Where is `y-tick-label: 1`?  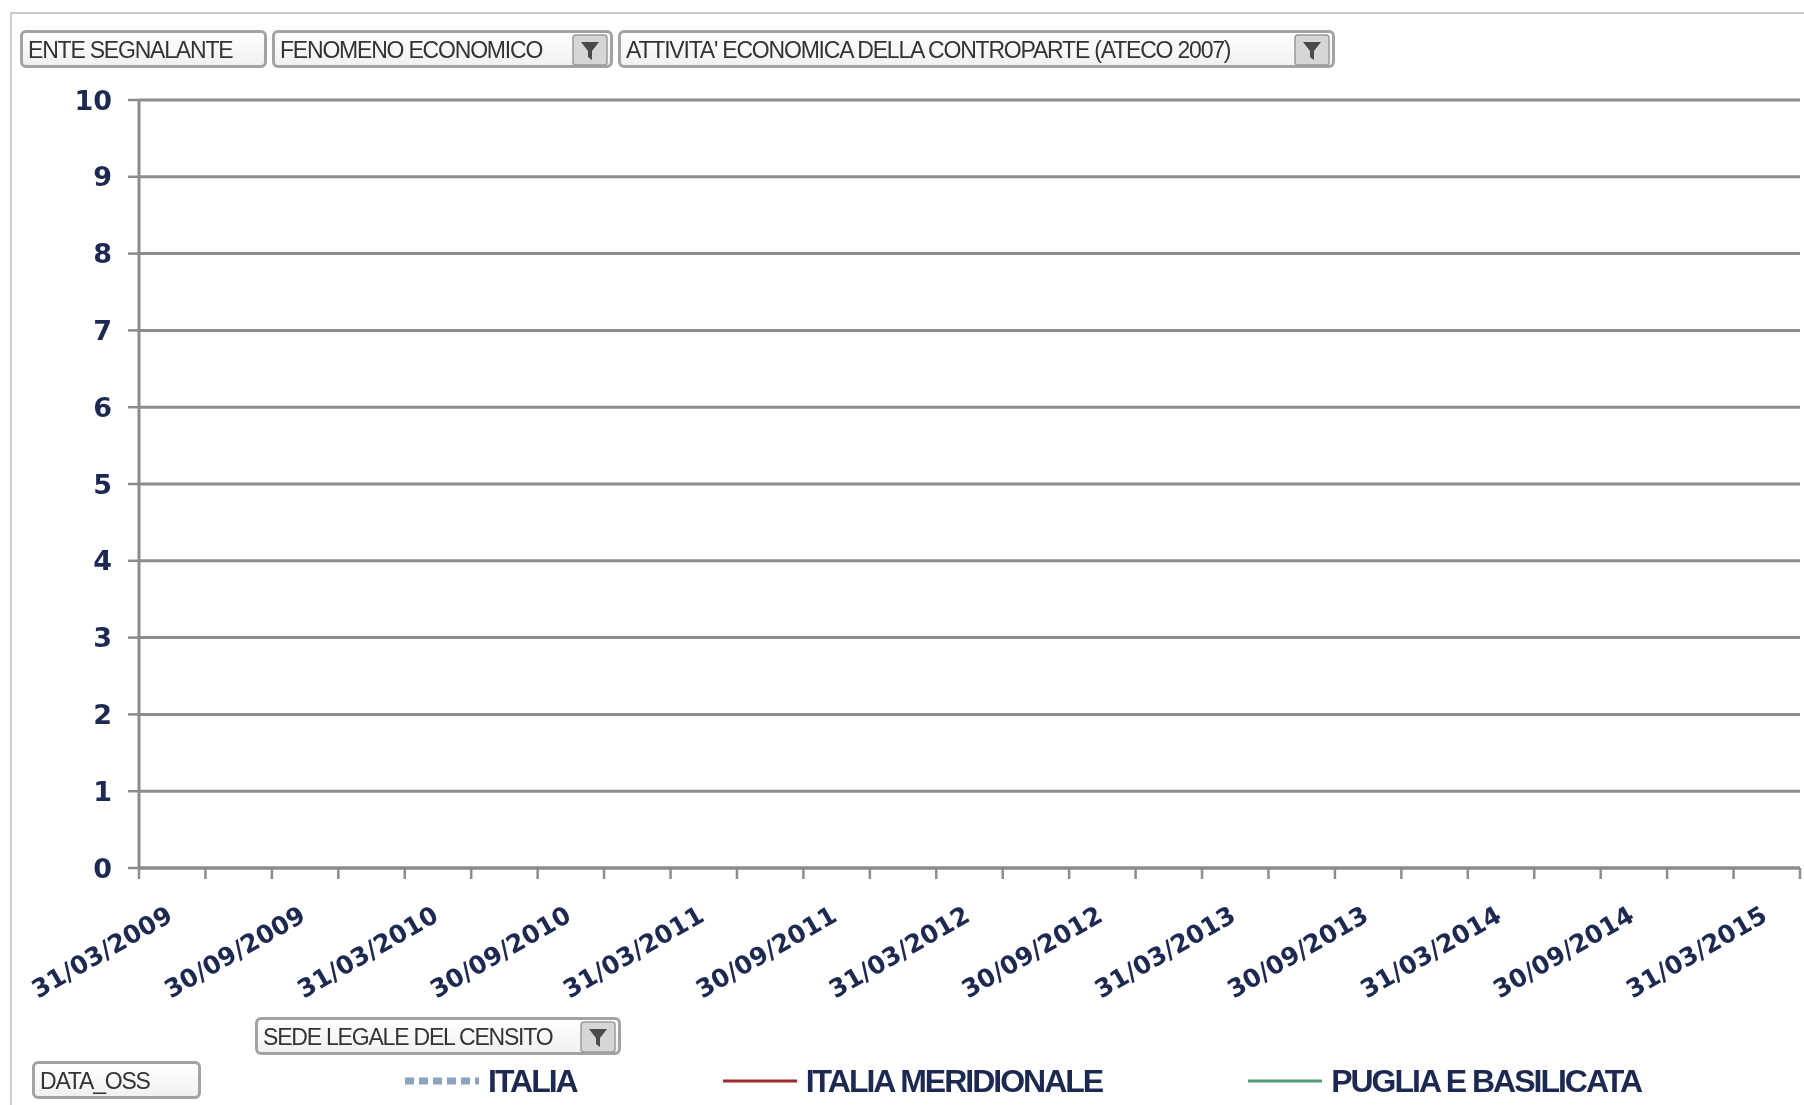 y-tick-label: 1 is located at coordinates (102, 791).